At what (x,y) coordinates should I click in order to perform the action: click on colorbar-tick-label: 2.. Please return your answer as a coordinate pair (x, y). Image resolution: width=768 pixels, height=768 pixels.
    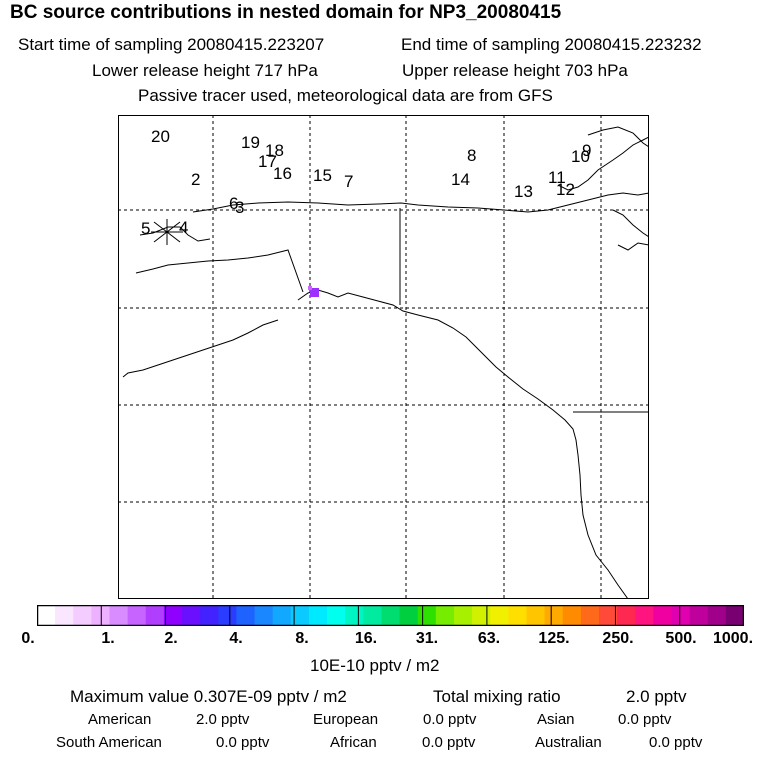
    Looking at the image, I should click on (171, 638).